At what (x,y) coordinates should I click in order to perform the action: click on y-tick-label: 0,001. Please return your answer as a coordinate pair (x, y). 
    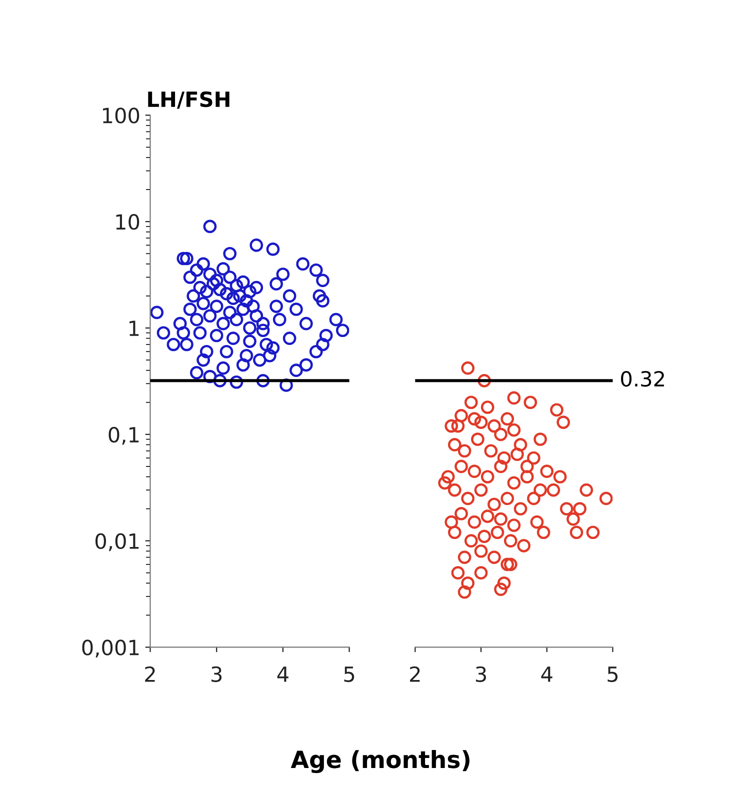
    Looking at the image, I should click on (110, 649).